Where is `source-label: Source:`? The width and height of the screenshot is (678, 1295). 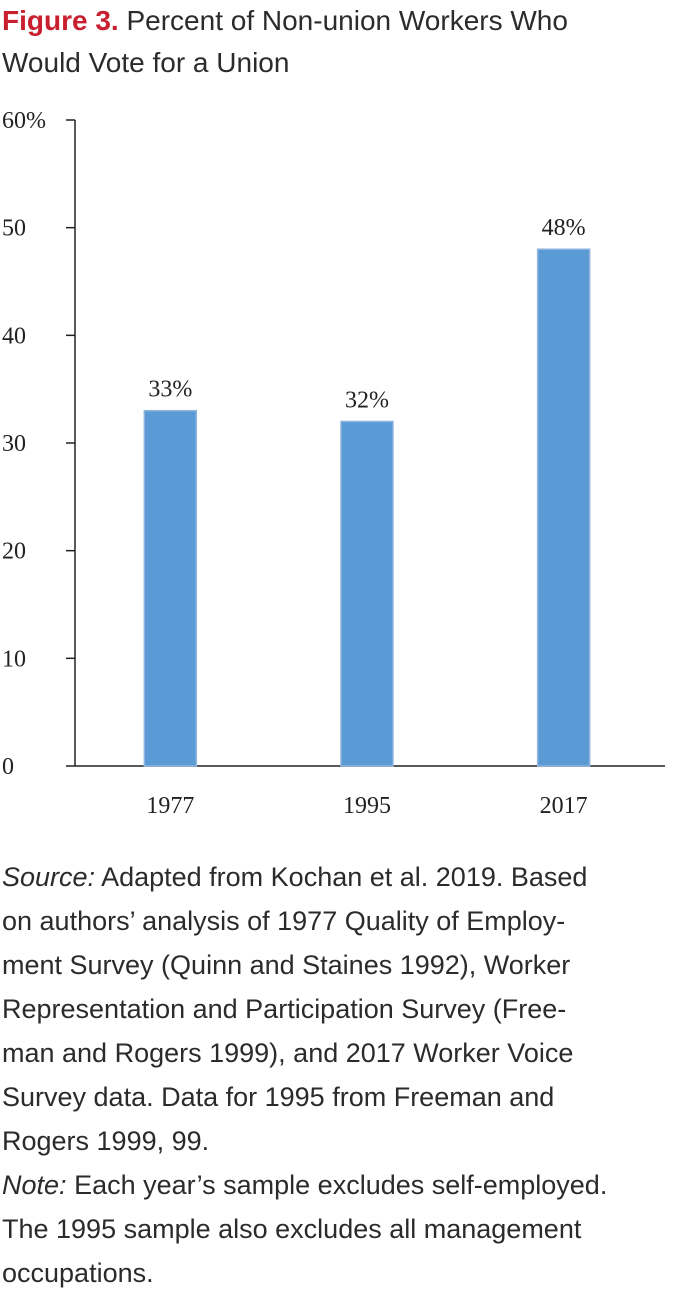 source-label: Source: is located at coordinates (49, 877).